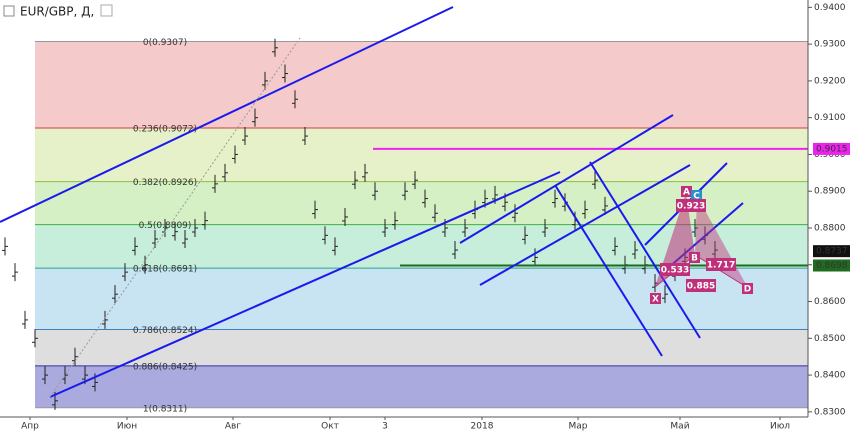 The height and width of the screenshot is (434, 850). I want to click on x-tick-label: Апр, so click(30, 427).